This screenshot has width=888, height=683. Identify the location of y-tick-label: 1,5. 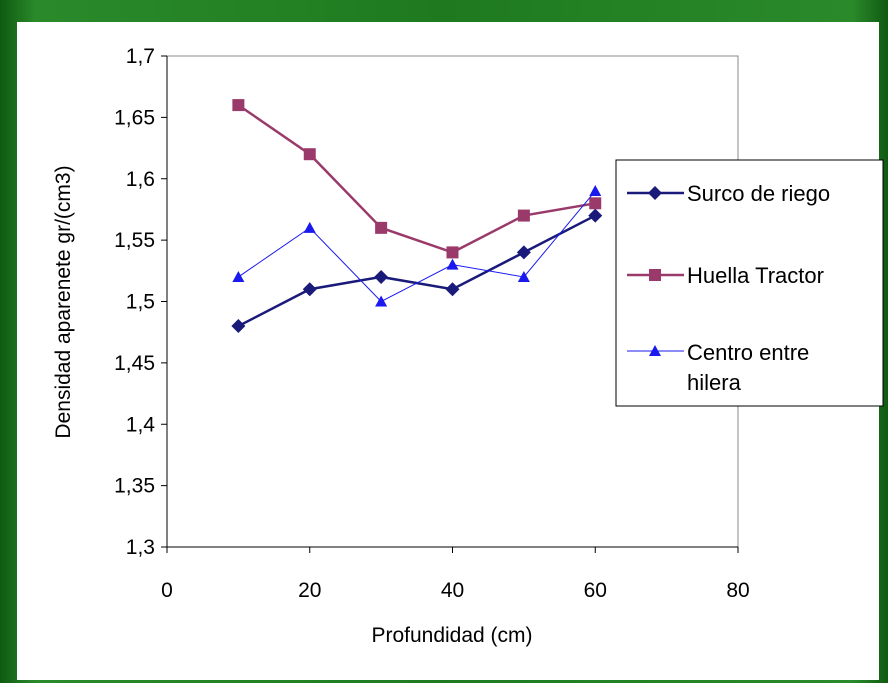
(140, 302).